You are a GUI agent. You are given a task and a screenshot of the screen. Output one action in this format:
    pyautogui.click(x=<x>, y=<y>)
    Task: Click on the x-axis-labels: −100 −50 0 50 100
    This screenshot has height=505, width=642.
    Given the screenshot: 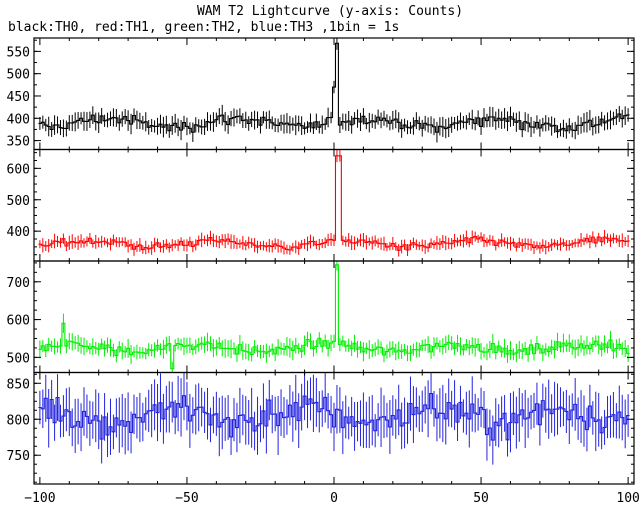 What is the action you would take?
    pyautogui.click(x=332, y=498)
    